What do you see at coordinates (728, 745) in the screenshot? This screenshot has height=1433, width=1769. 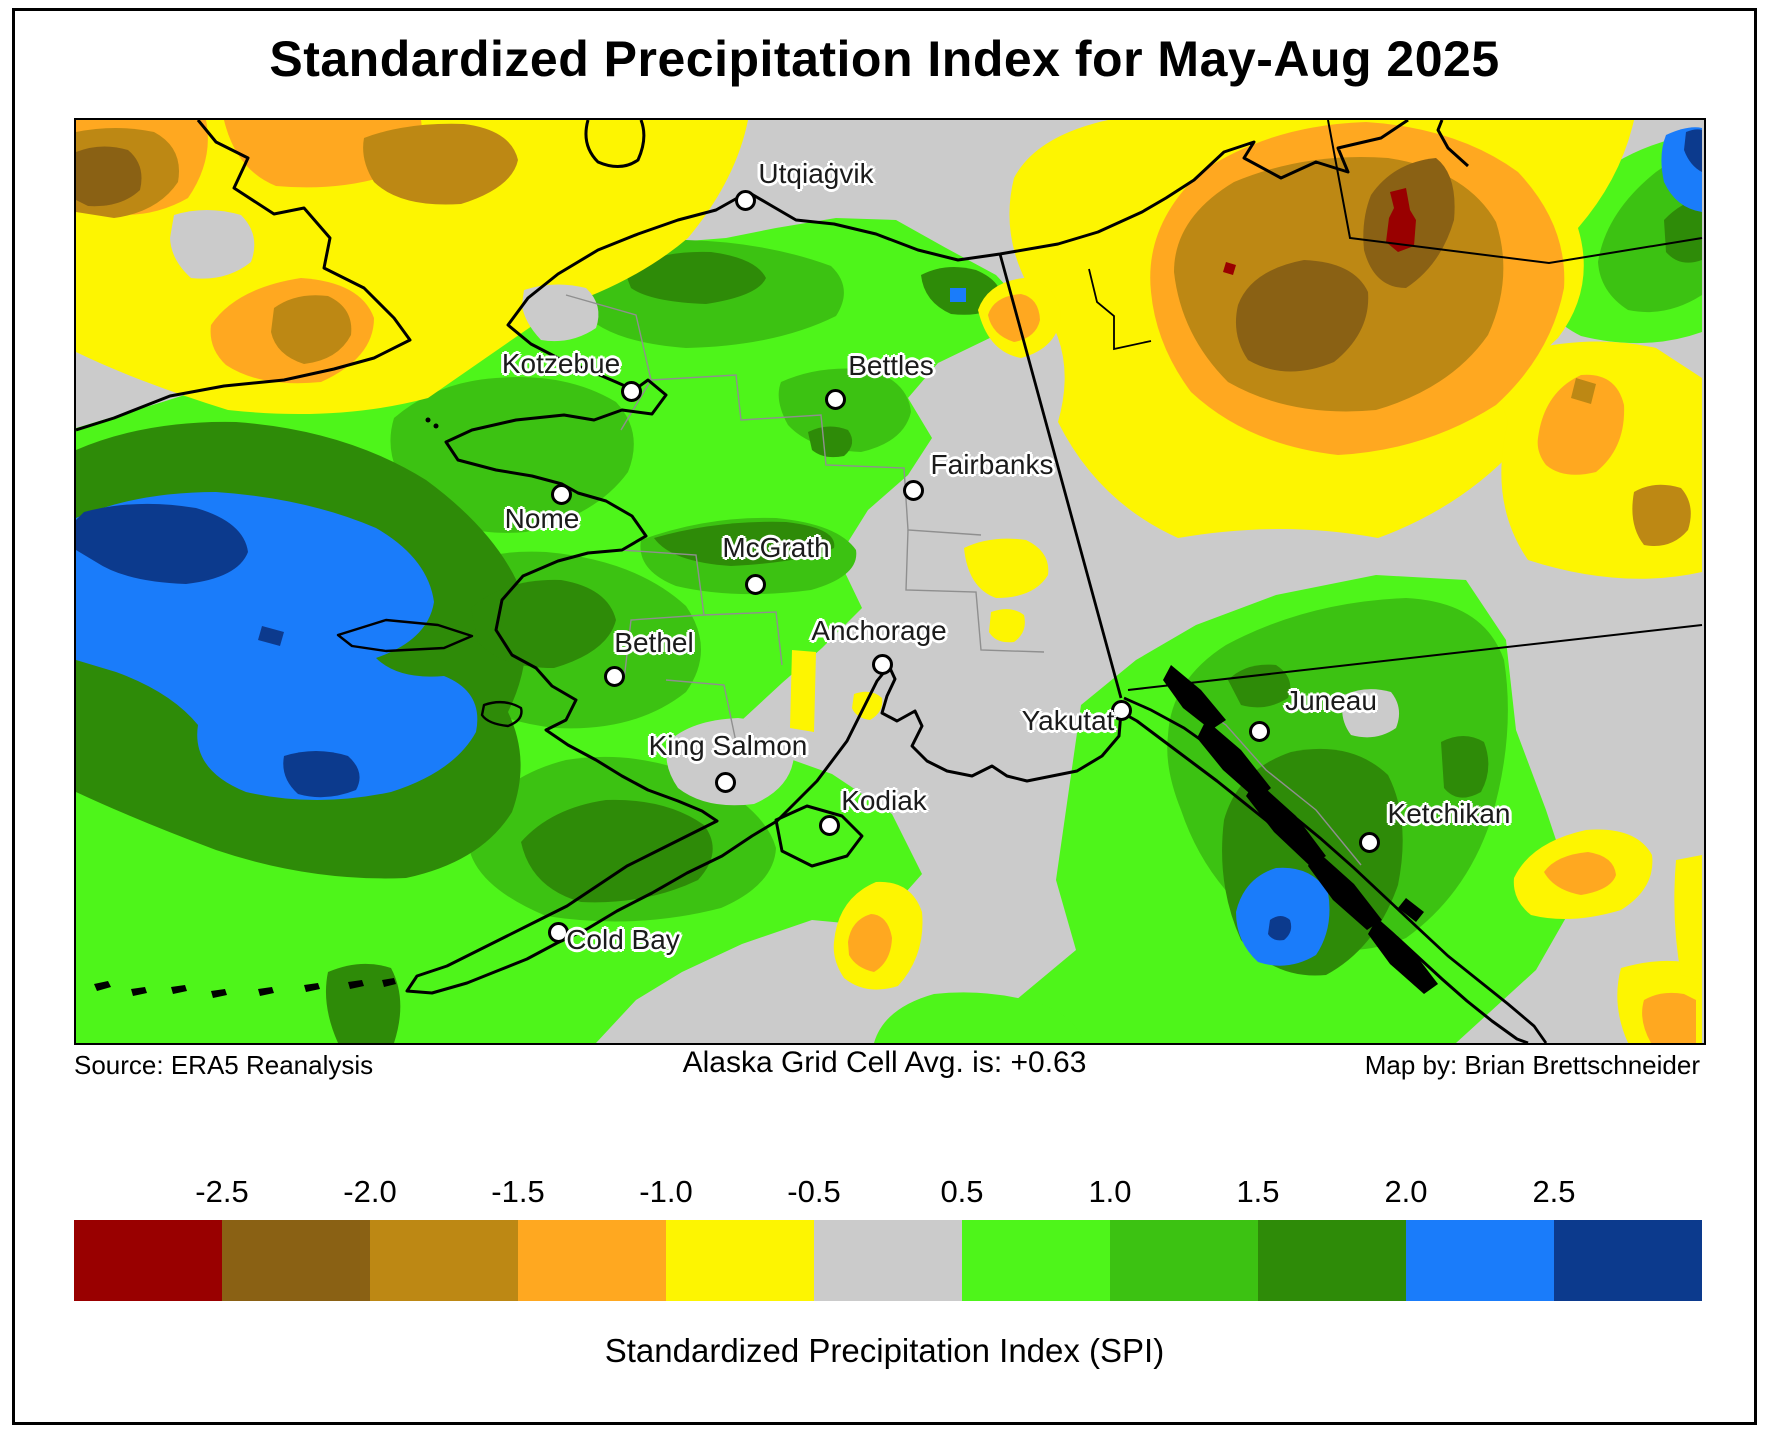 I see `city-label-king-salmon: King Salmon` at bounding box center [728, 745].